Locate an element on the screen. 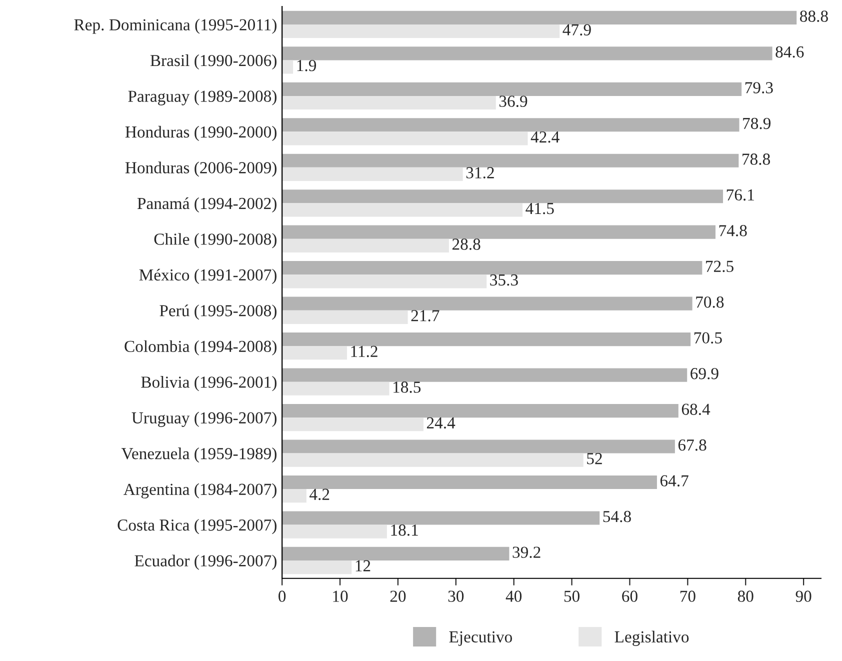 The height and width of the screenshot is (661, 842). y-tick-label: Costa Rica (1995-2007) is located at coordinates (197, 526).